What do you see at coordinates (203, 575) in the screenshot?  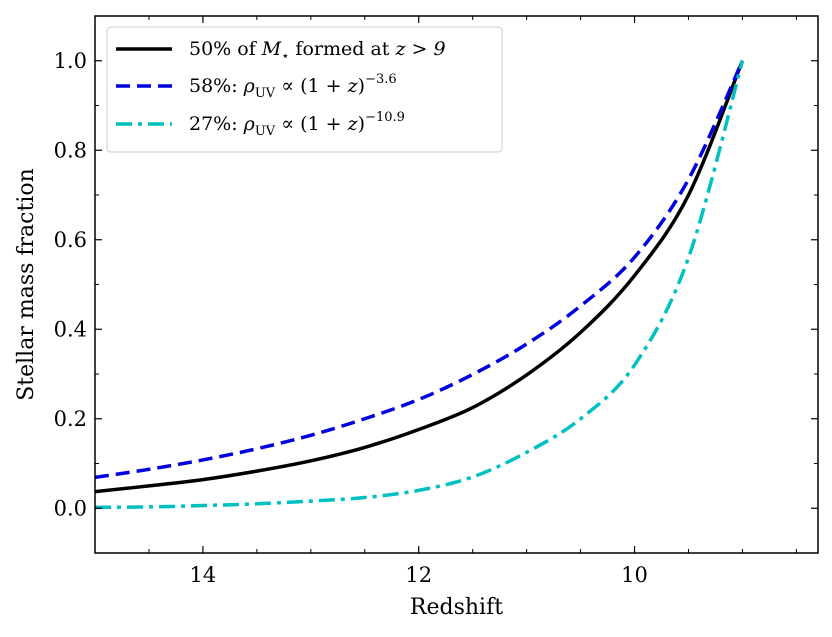 I see `x-tick-label: 14` at bounding box center [203, 575].